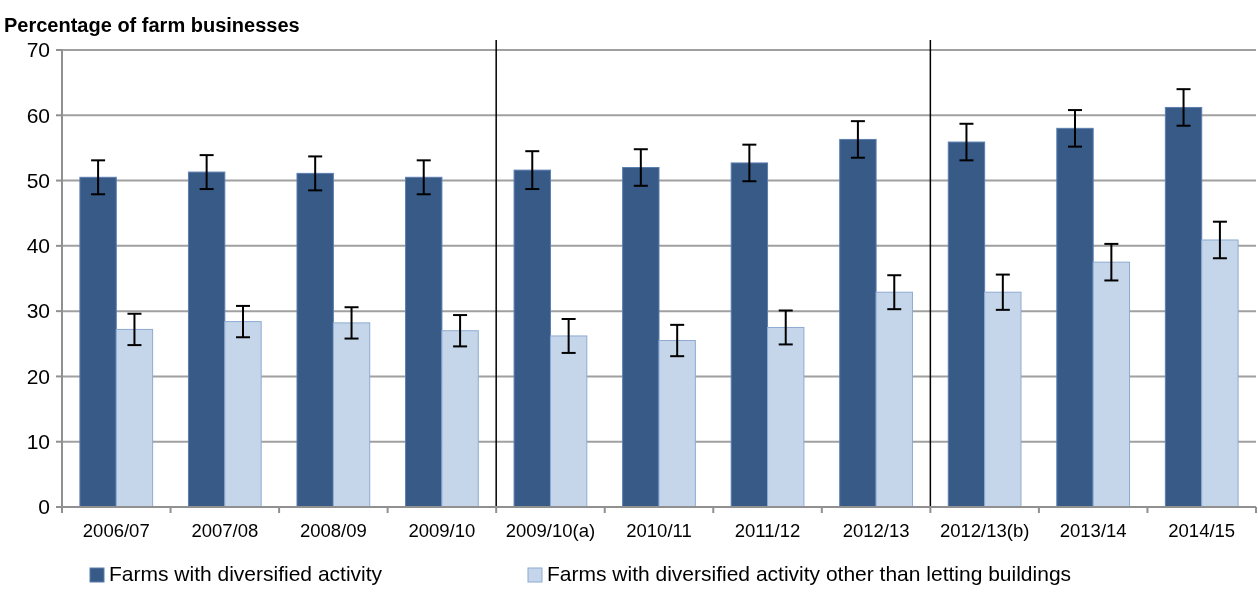  What do you see at coordinates (246, 573) in the screenshot?
I see `legend-label: Farms with diversified activity` at bounding box center [246, 573].